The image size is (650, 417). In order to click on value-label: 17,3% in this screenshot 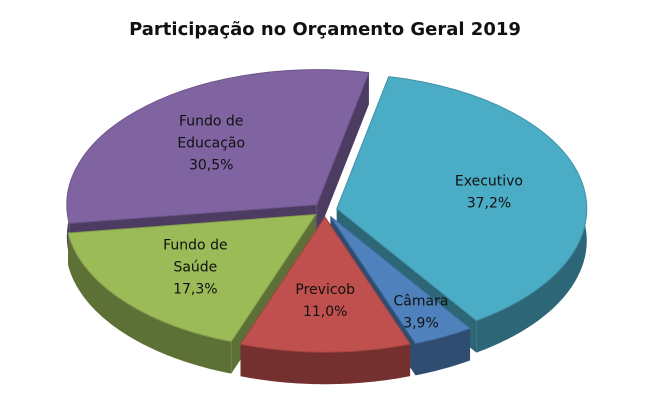, I will do `click(195, 289)`.